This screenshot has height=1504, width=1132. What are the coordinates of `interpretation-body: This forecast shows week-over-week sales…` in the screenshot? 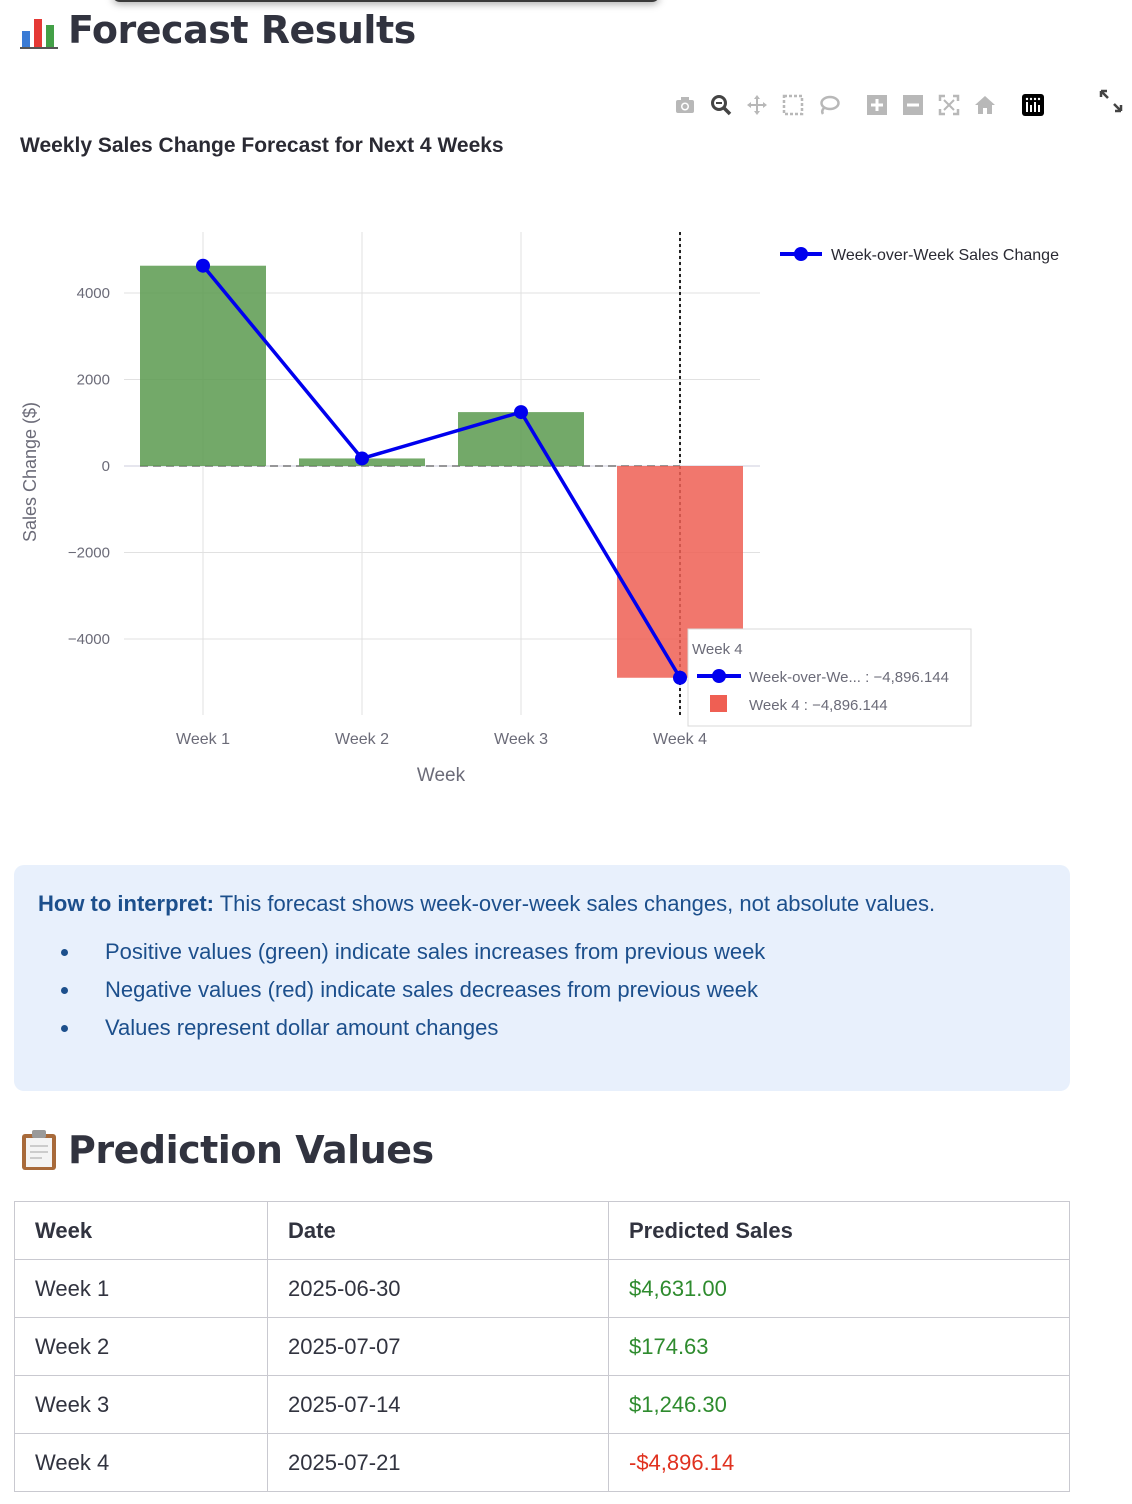 It's located at (575, 903).